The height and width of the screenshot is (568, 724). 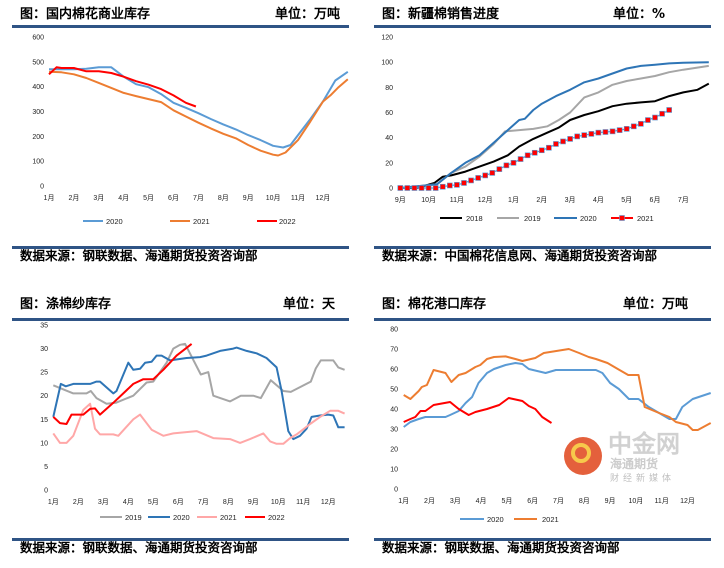 I want to click on chart-unit: 单位：%, so click(x=639, y=14).